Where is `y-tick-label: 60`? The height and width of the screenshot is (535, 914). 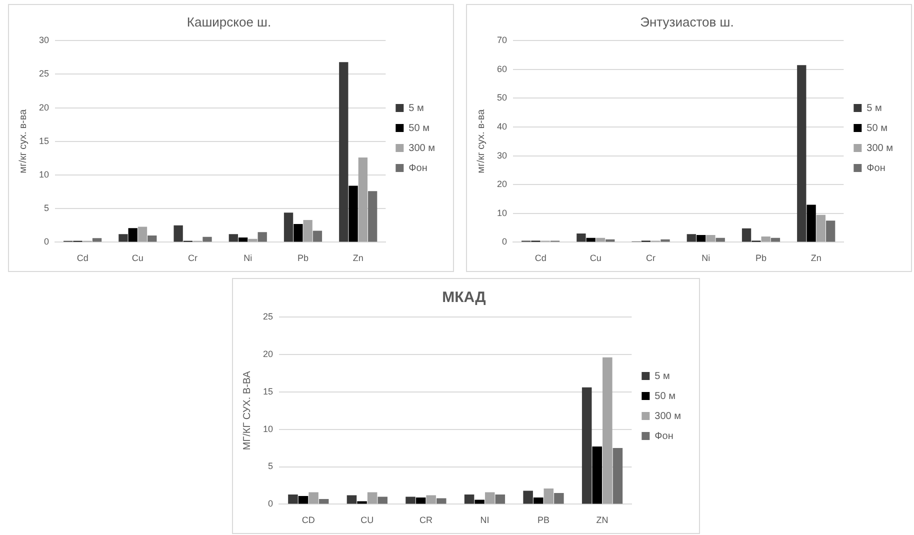 y-tick-label: 60 is located at coordinates (502, 69).